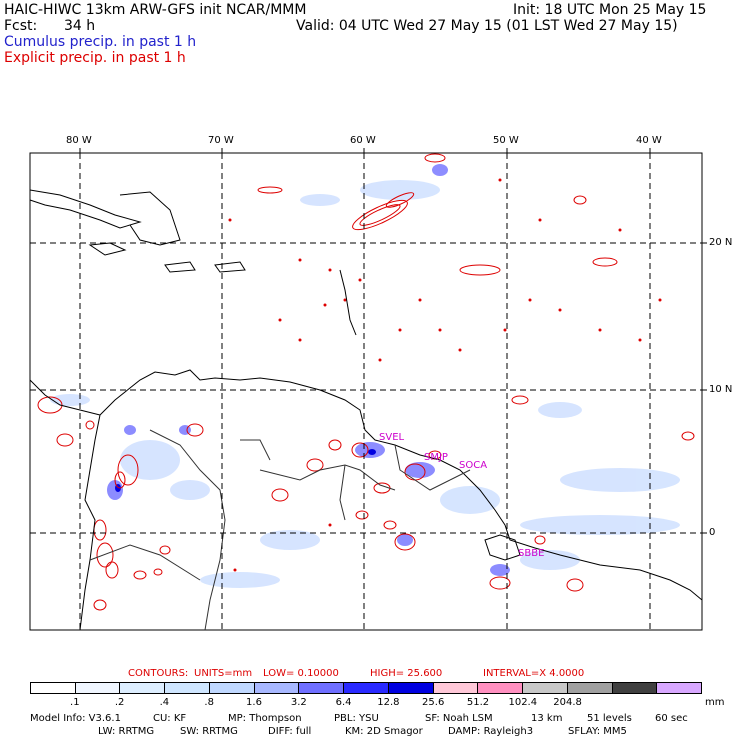  Describe the element at coordinates (343, 702) in the screenshot. I see `colorbar-tick-label: 6.4` at that location.